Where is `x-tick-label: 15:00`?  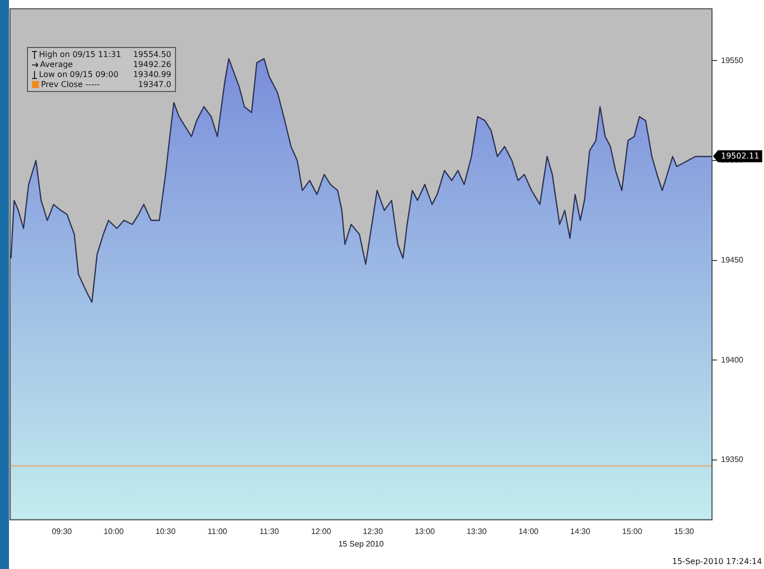
x-tick-label: 15:00 is located at coordinates (632, 531).